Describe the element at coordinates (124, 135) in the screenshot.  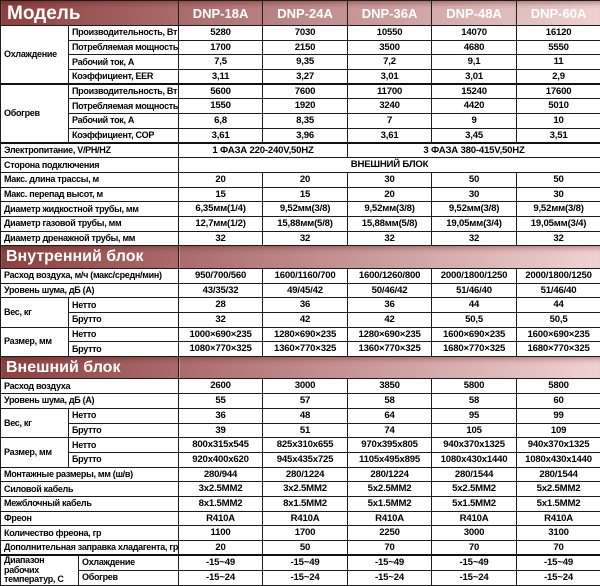
I see `row-sublabel: Коэффициент, COP` at that location.